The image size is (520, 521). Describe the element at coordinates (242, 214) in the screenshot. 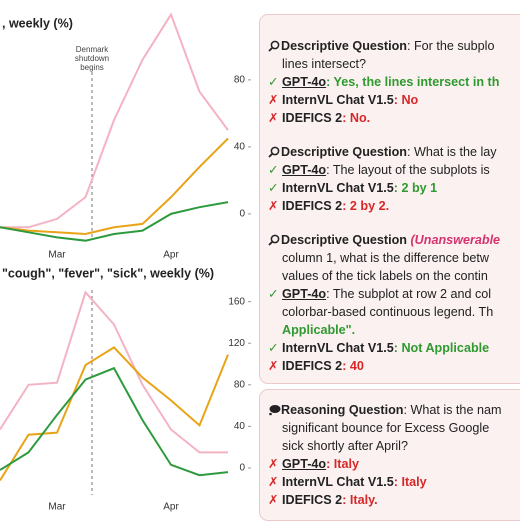

I see `y-tick-label: 0` at that location.